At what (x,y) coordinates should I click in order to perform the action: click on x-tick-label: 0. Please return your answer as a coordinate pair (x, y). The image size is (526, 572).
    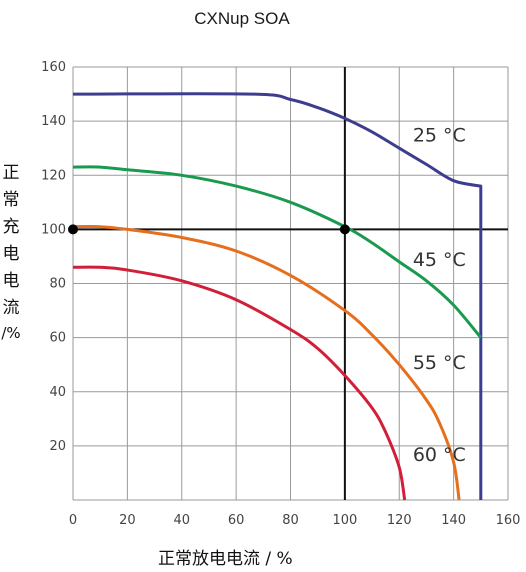
    Looking at the image, I should click on (73, 520).